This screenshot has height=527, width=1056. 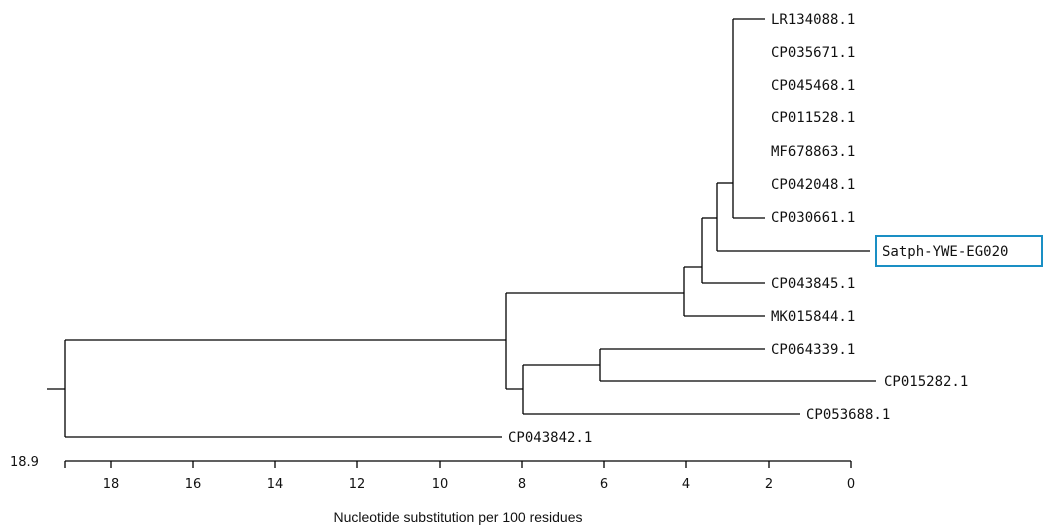 I want to click on tip-label: CP035671.1, so click(x=813, y=53).